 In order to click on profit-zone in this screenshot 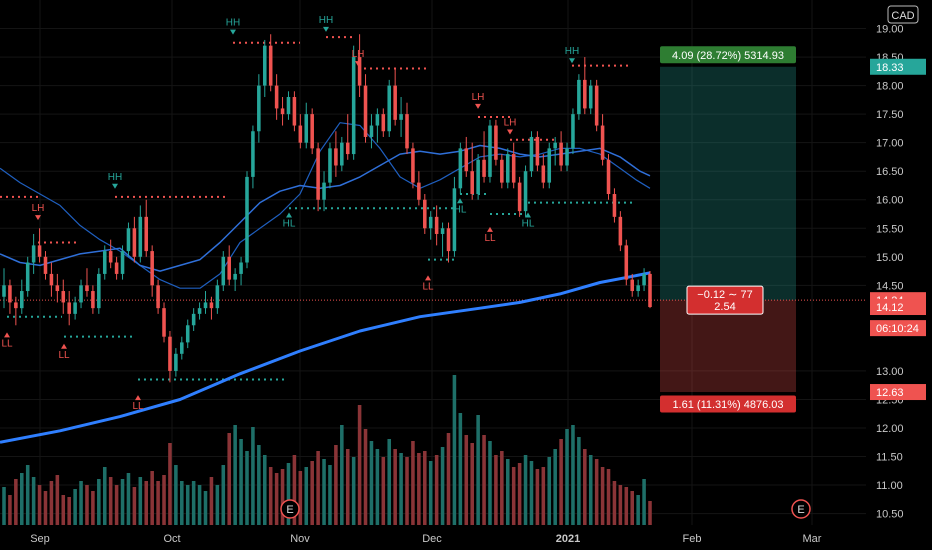, I will do `click(728, 183)`.